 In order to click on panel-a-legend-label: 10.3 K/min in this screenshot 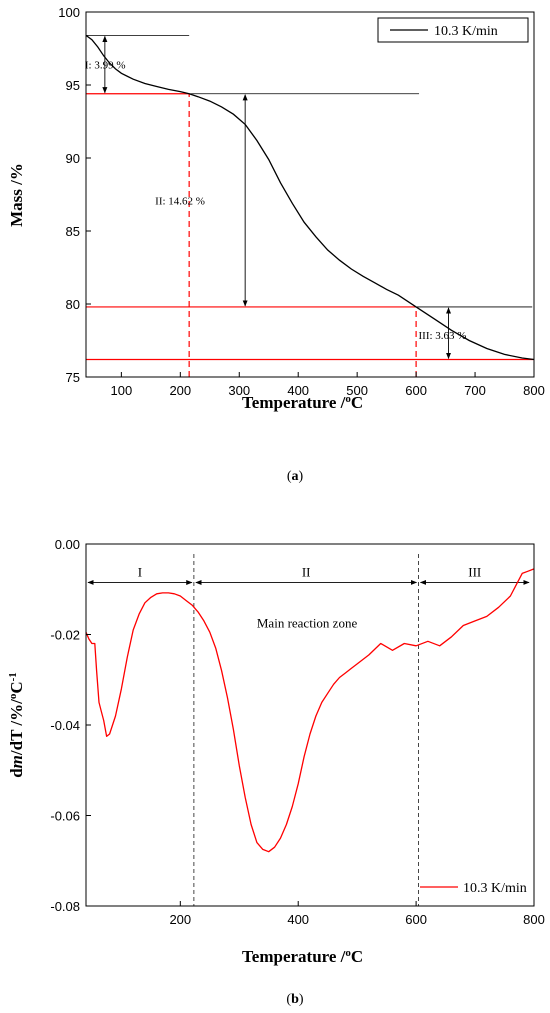, I will do `click(466, 31)`.